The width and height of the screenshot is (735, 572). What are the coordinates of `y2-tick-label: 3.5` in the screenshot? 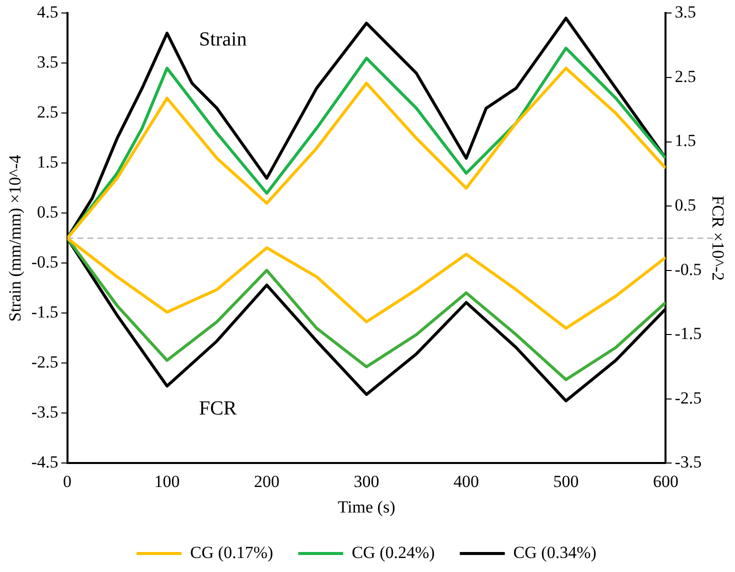 It's located at (685, 12).